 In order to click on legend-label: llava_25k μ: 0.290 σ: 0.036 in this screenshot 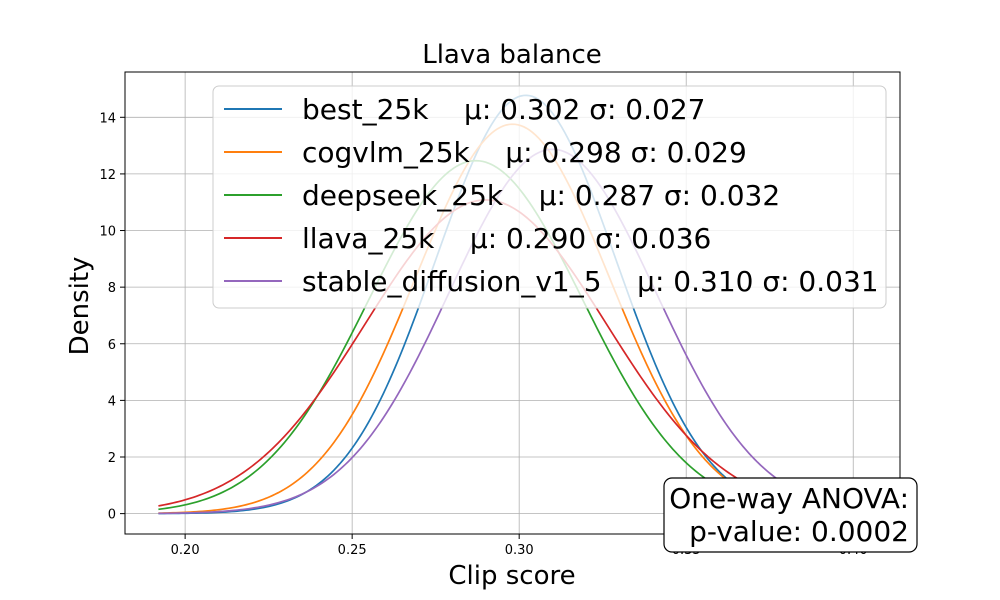, I will do `click(506, 238)`.